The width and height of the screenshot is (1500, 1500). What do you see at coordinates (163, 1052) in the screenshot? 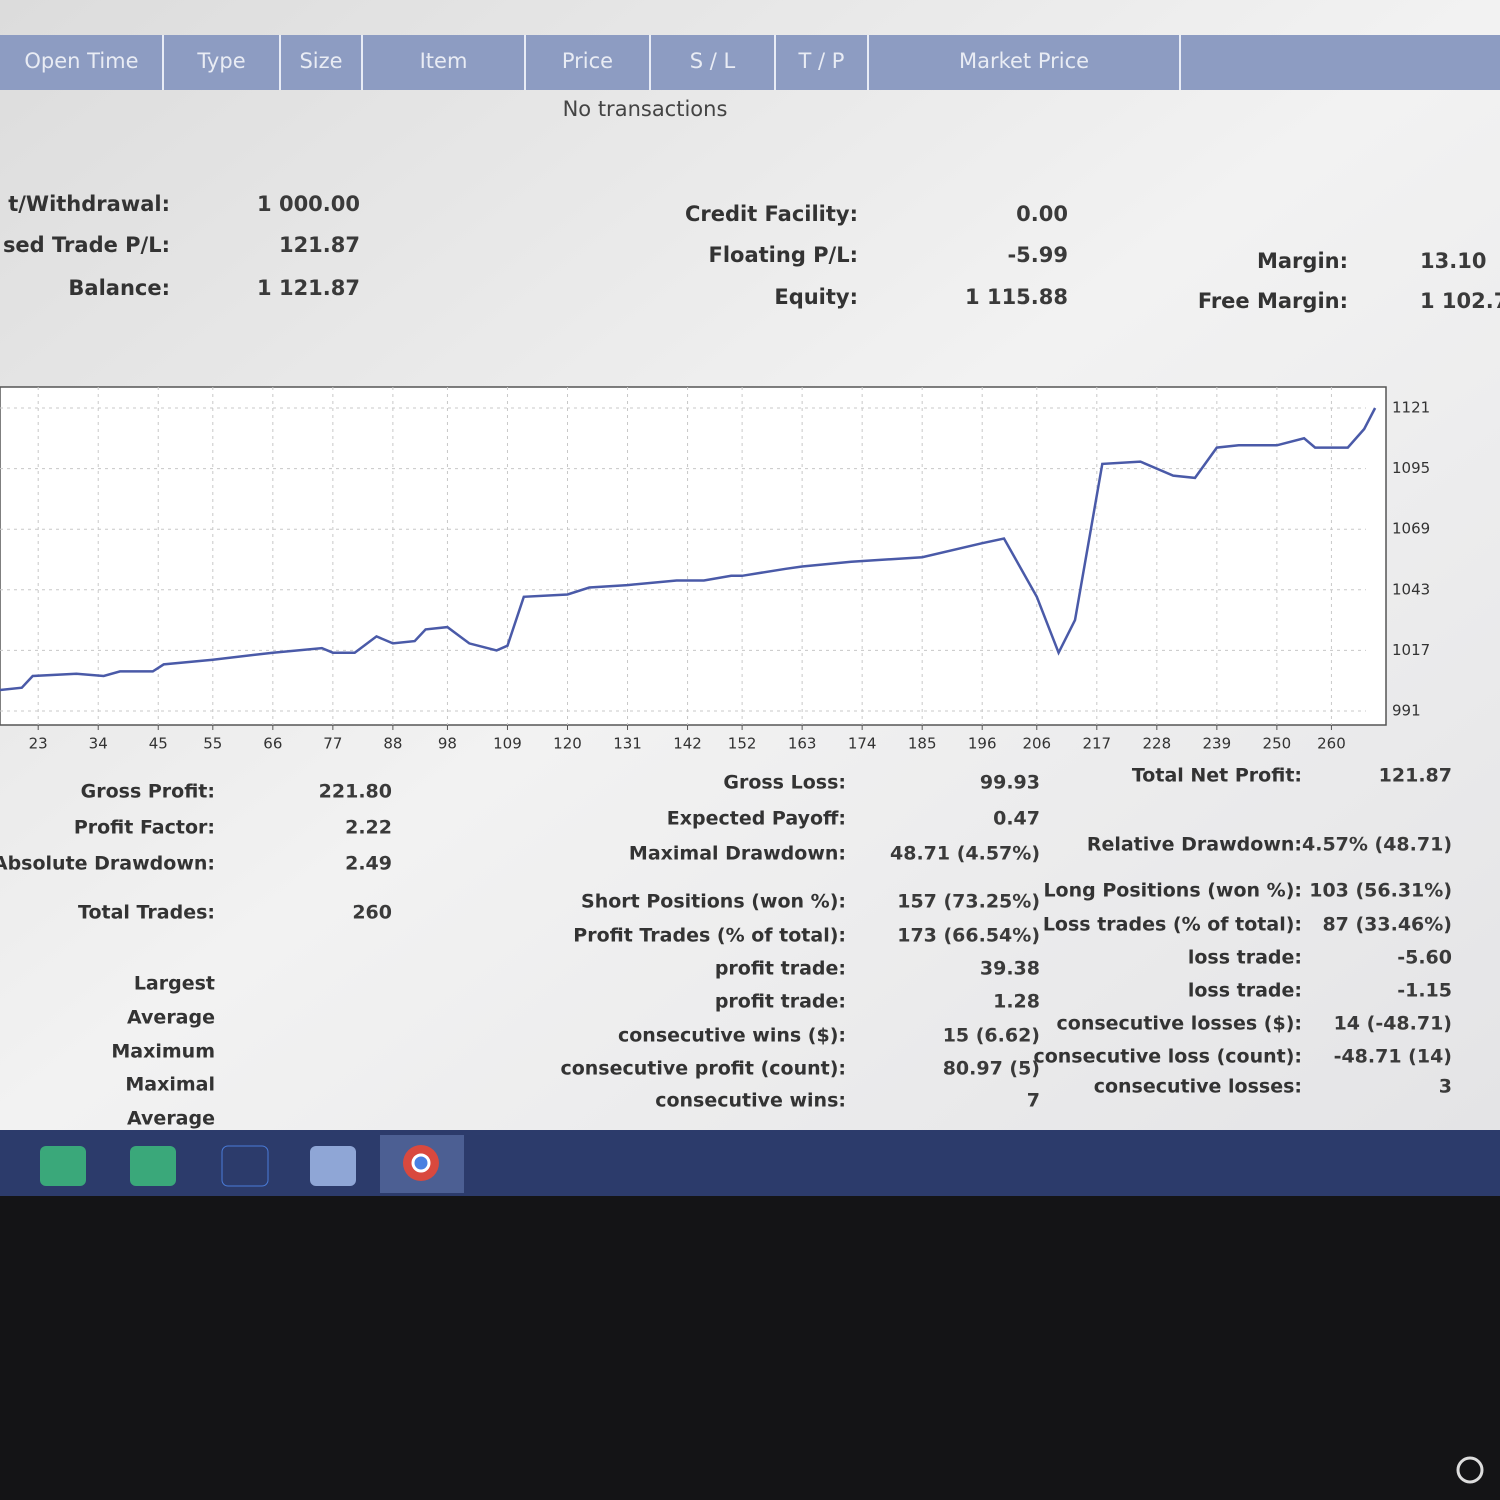
I see `stat-label: Maximum` at bounding box center [163, 1052].